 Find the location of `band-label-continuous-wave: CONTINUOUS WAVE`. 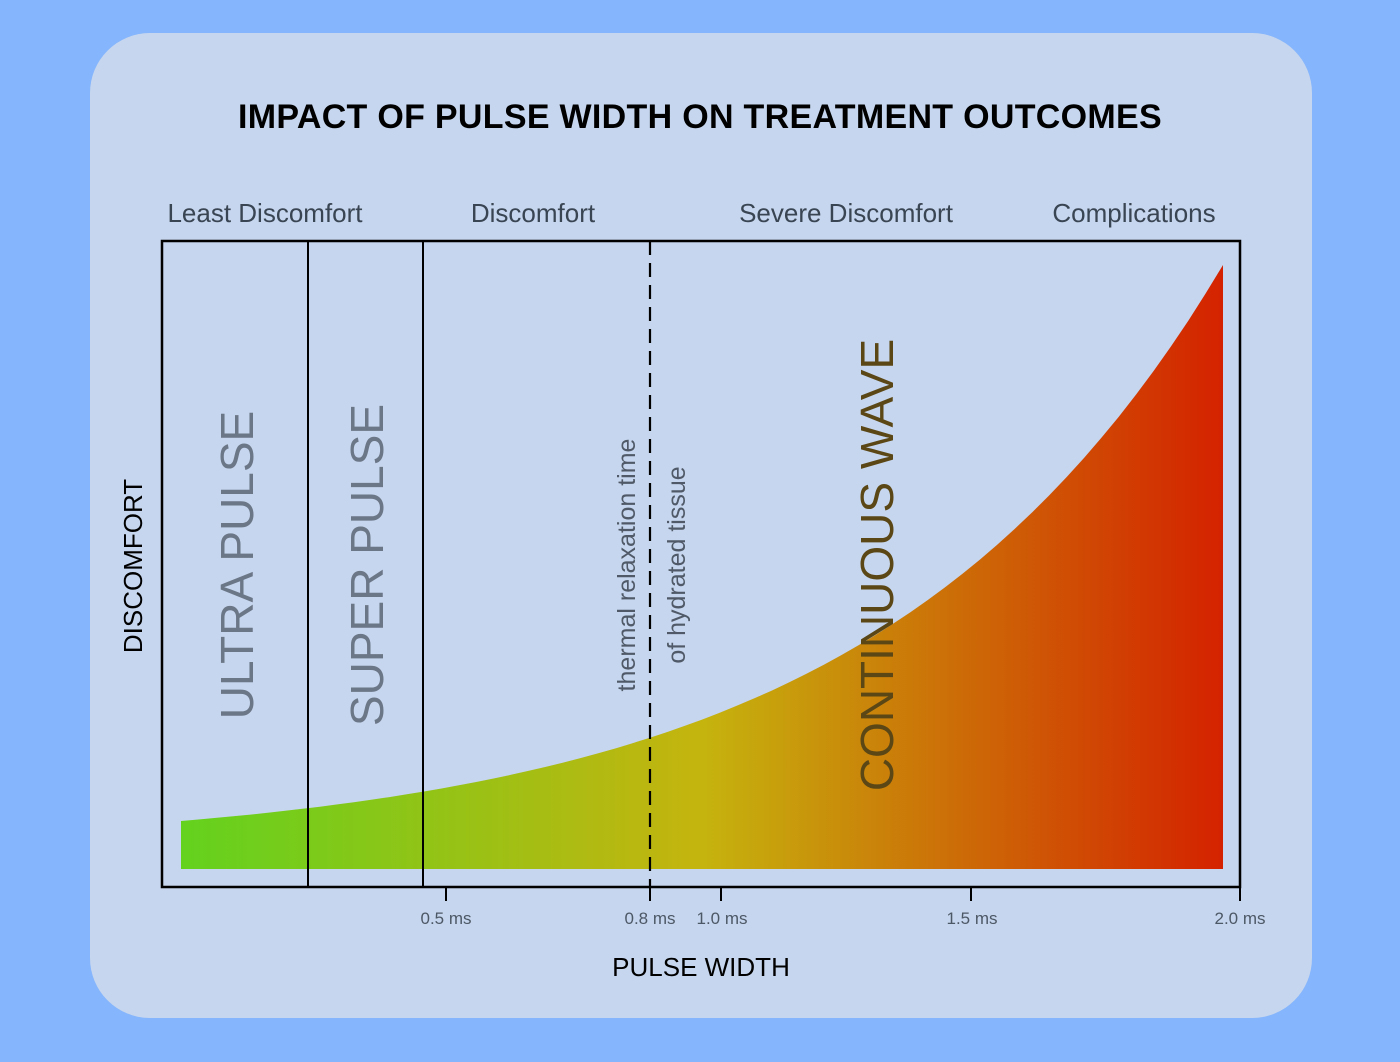

band-label-continuous-wave: CONTINUOUS WAVE is located at coordinates (877, 565).